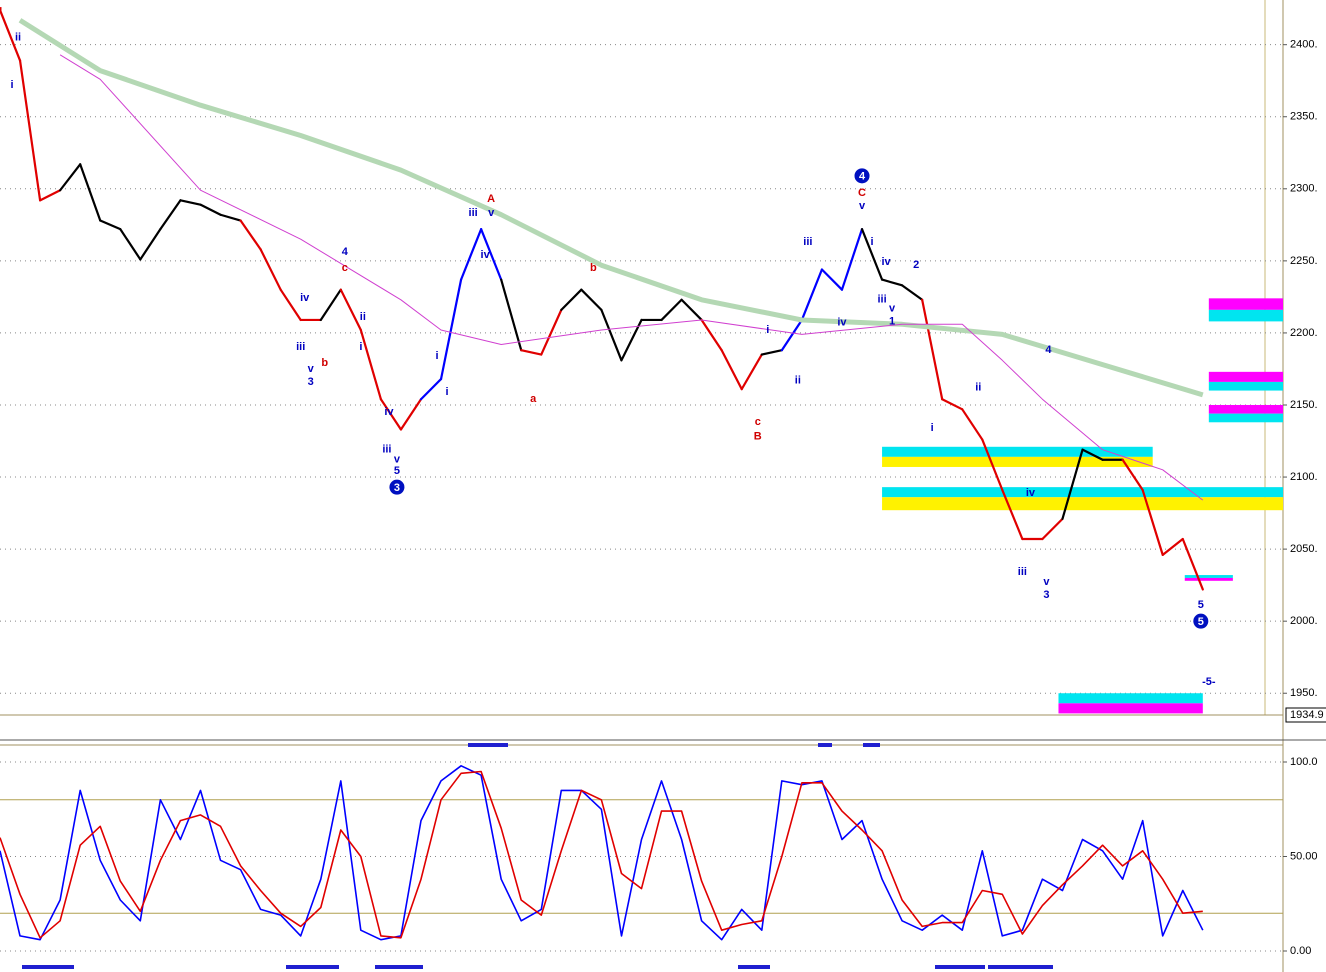 The width and height of the screenshot is (1326, 972). I want to click on wave-label: 5, so click(397, 471).